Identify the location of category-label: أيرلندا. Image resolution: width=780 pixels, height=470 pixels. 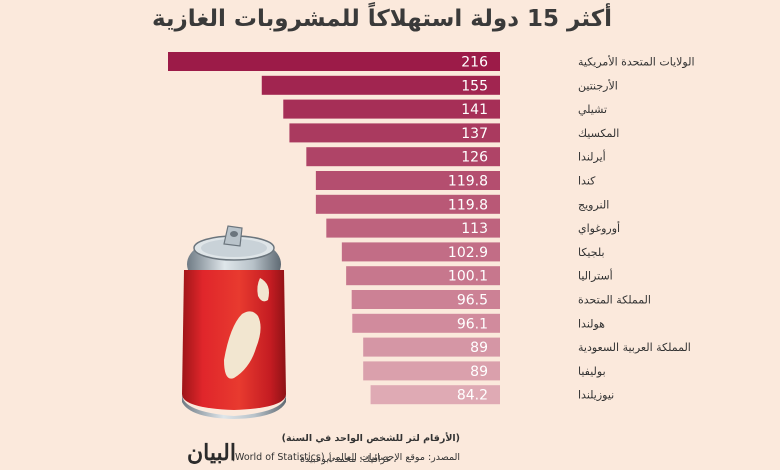
(592, 157).